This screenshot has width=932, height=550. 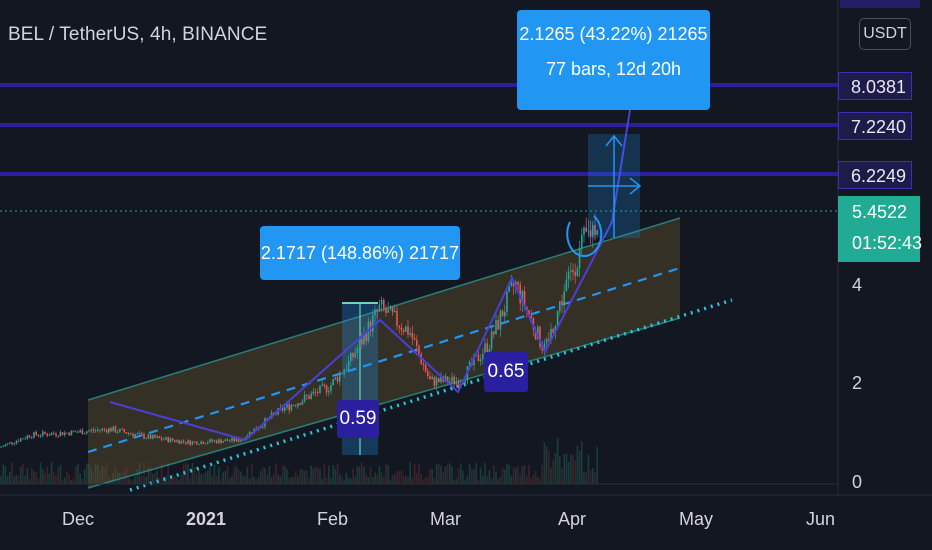 I want to click on measure-label-1: 2.1717 (148.86%) 21717, so click(x=360, y=253).